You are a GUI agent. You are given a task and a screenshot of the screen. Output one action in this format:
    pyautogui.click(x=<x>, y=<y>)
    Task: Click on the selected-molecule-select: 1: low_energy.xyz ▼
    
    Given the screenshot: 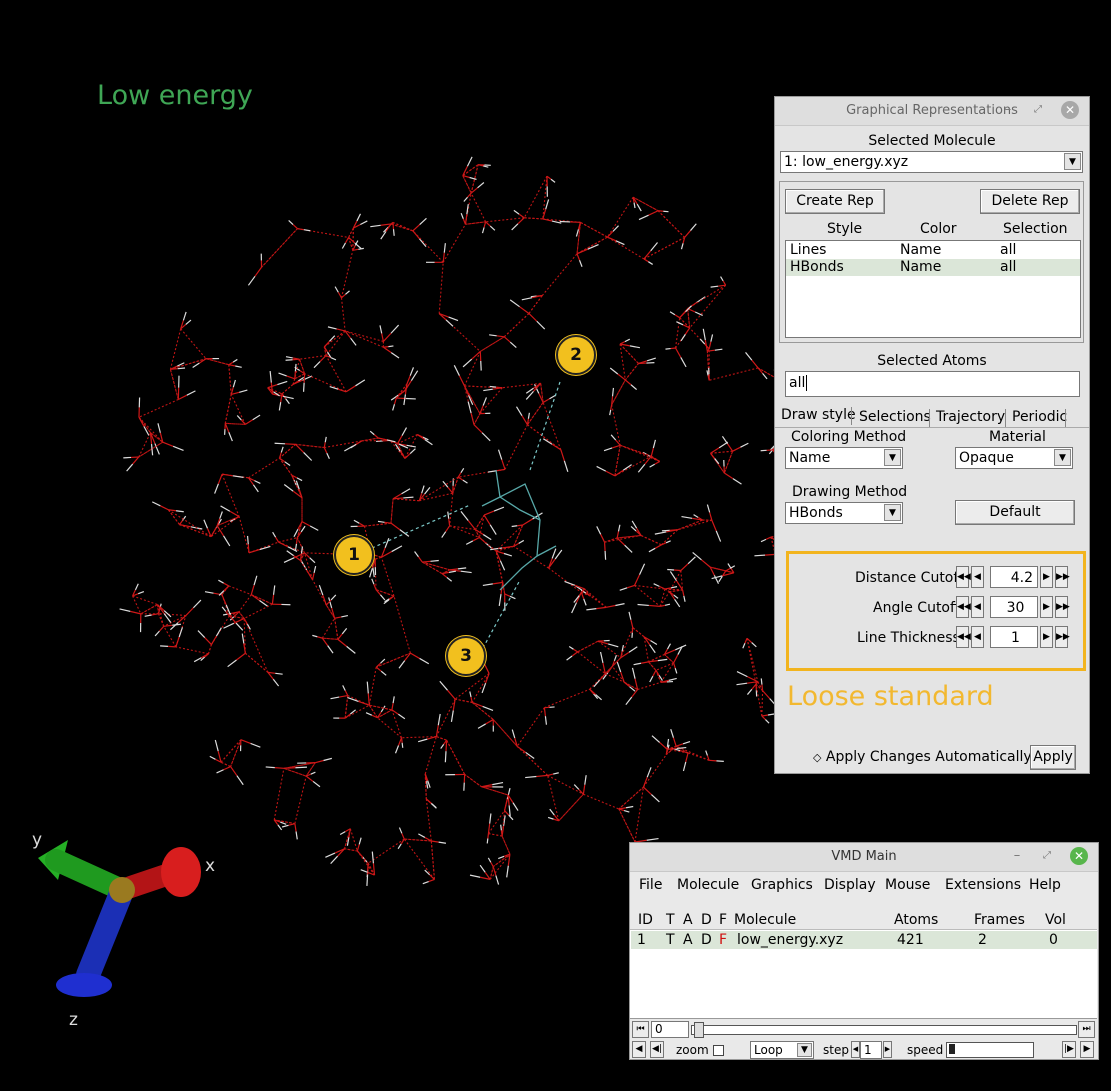 What is the action you would take?
    pyautogui.click(x=931, y=162)
    